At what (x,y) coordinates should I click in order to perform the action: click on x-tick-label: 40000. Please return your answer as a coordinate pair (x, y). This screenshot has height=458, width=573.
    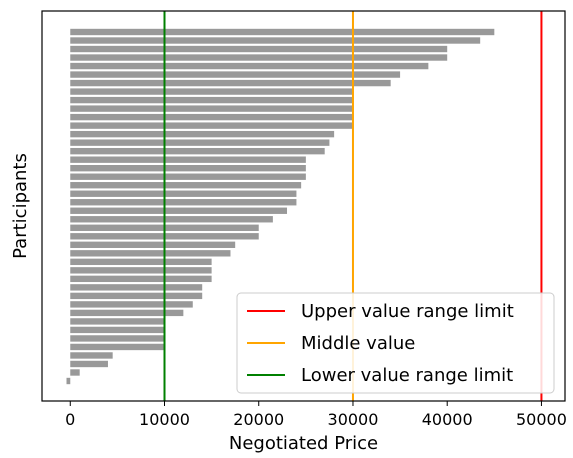
    Looking at the image, I should click on (447, 419).